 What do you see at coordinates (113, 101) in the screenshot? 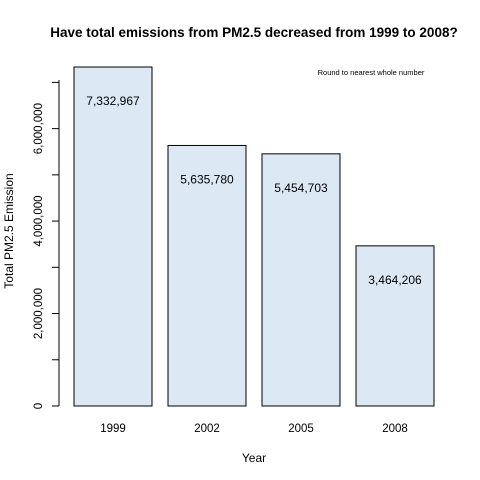
I see `bar-value-label-1999: 7,332,967` at bounding box center [113, 101].